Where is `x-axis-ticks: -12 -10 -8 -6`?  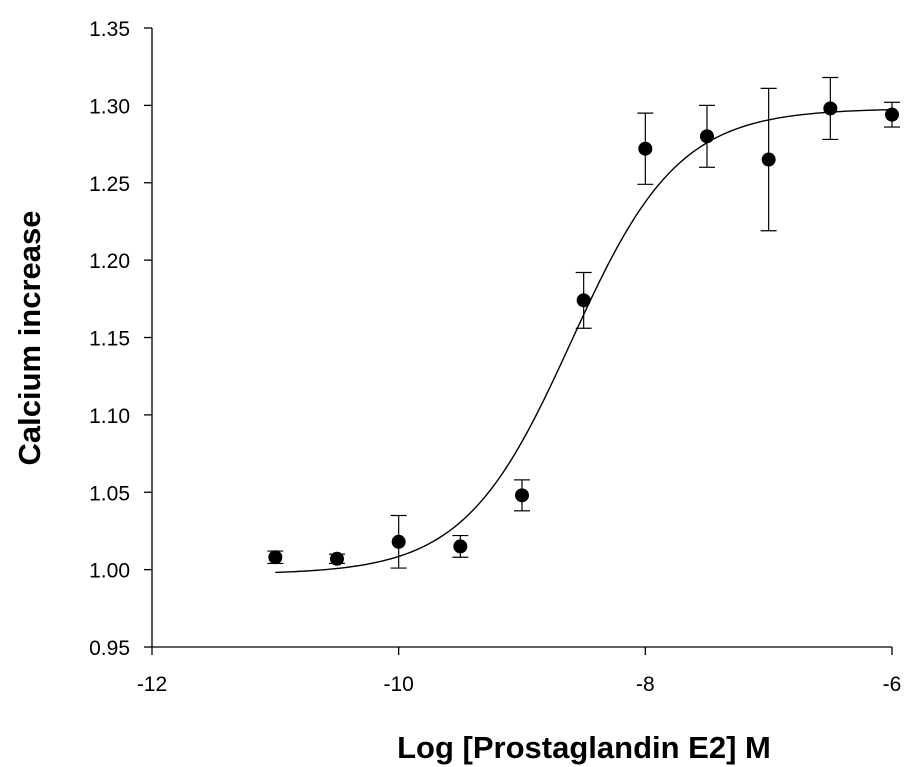 x-axis-ticks: -12 -10 -8 -6 is located at coordinates (519, 671).